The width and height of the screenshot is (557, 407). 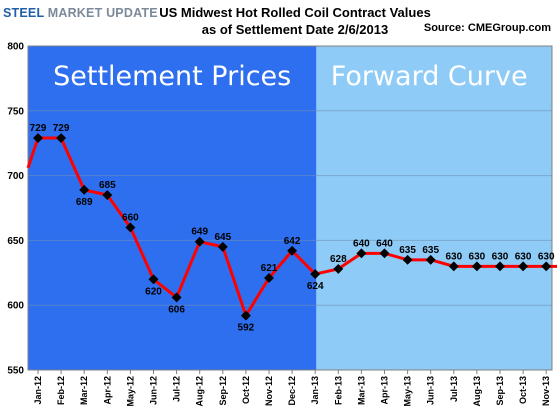 I want to click on y-tick-label: 750, so click(x=15, y=111).